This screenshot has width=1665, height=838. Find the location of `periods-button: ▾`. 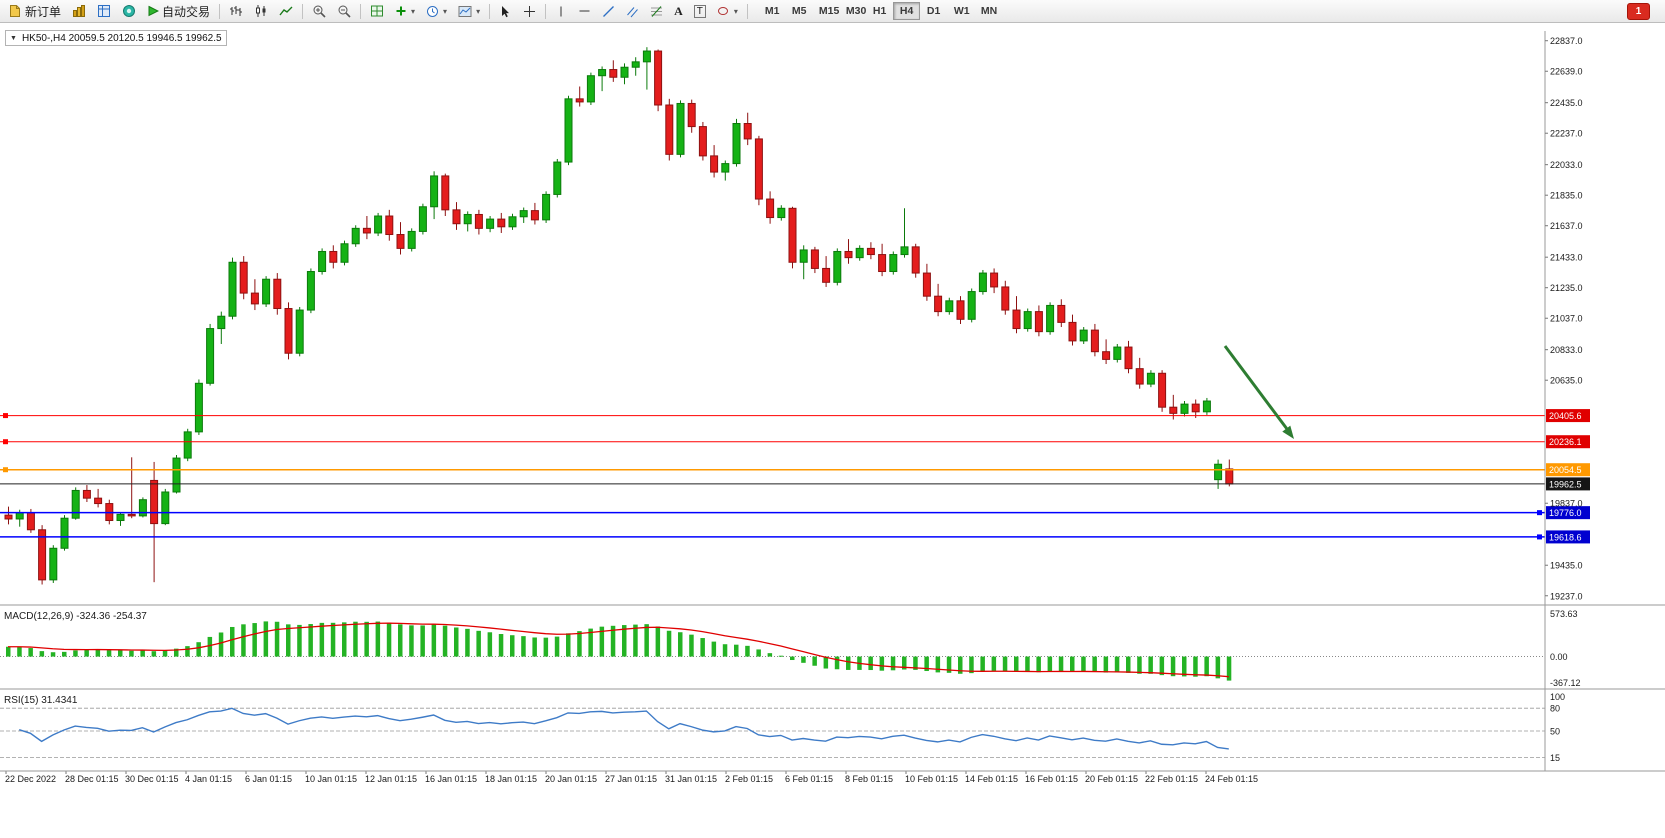

periods-button: ▾ is located at coordinates (436, 11).